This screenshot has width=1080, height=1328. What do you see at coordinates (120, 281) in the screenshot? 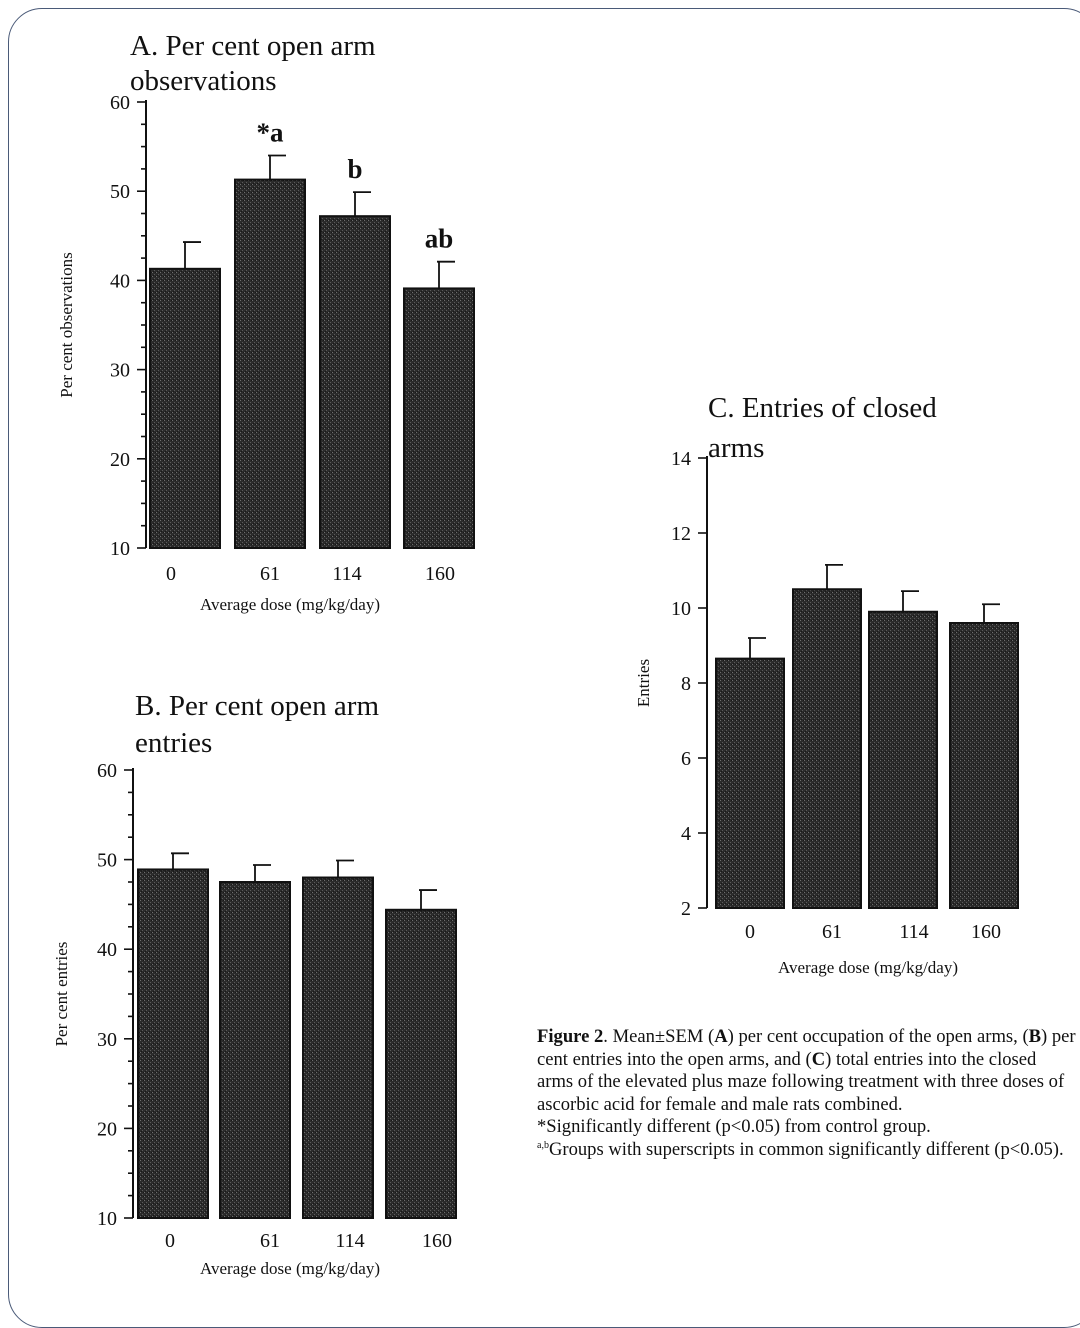
I see `chart-a-y-tick-label: 40` at bounding box center [120, 281].